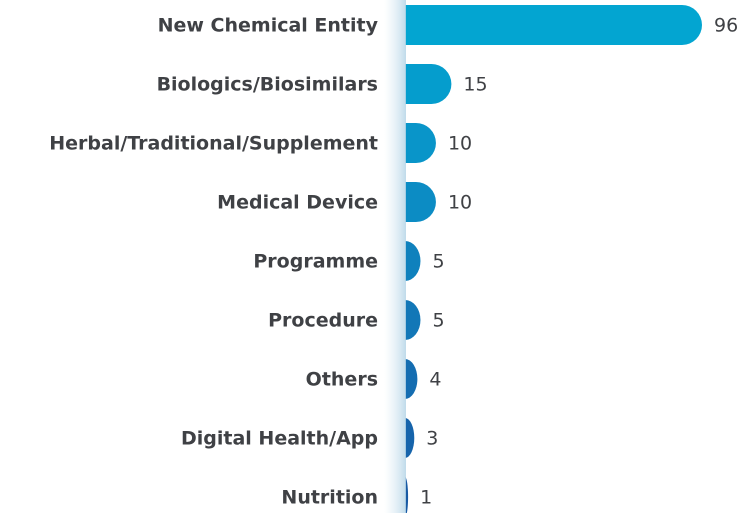  Describe the element at coordinates (435, 380) in the screenshot. I see `value-label: 4` at that location.